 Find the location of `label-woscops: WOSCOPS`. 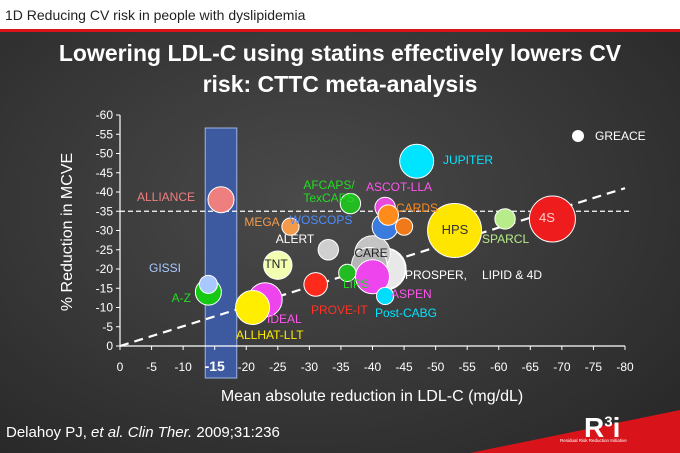

label-woscops: WOSCOPS is located at coordinates (321, 220).